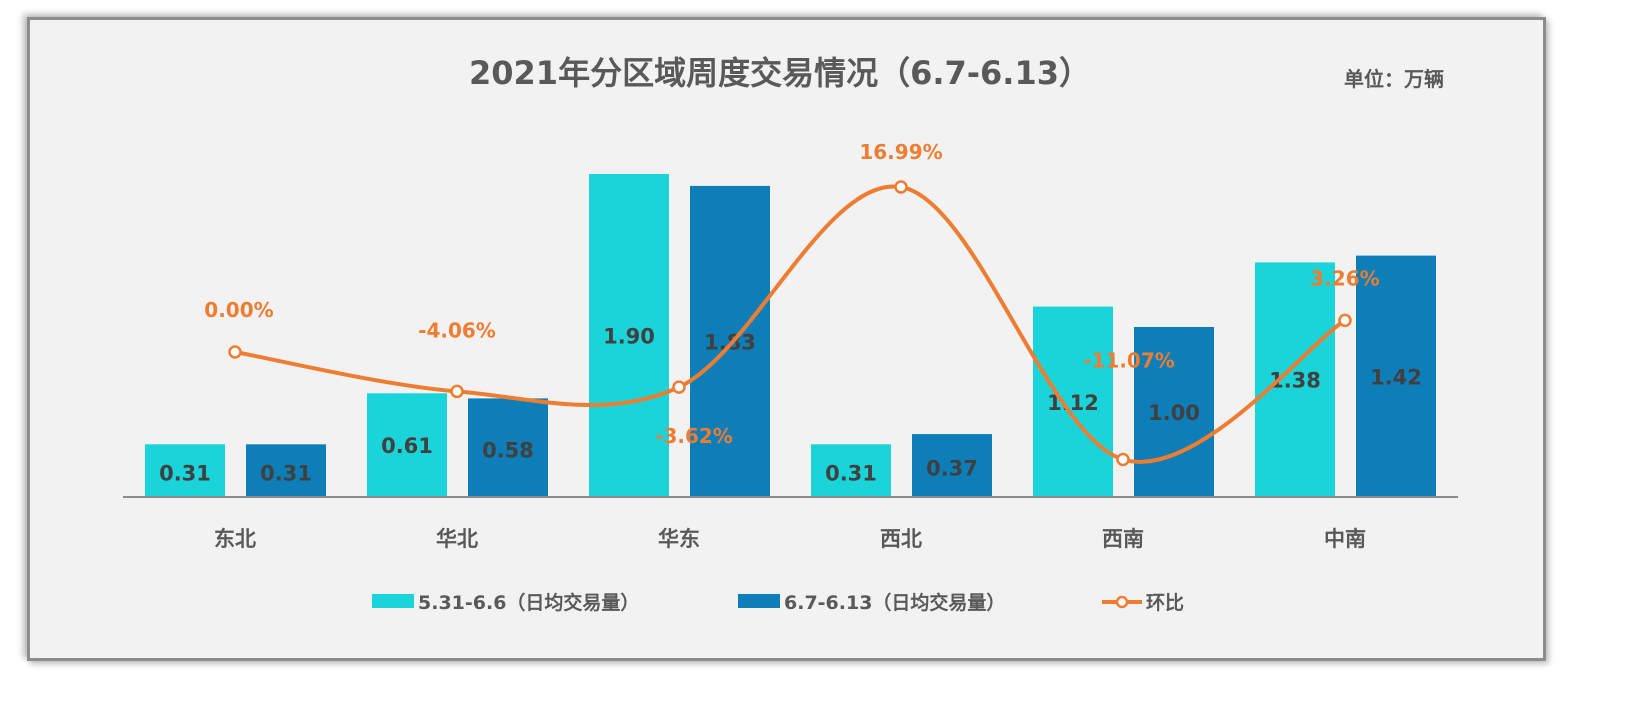  What do you see at coordinates (1165, 603) in the screenshot?
I see `legend-label: 环比` at bounding box center [1165, 603].